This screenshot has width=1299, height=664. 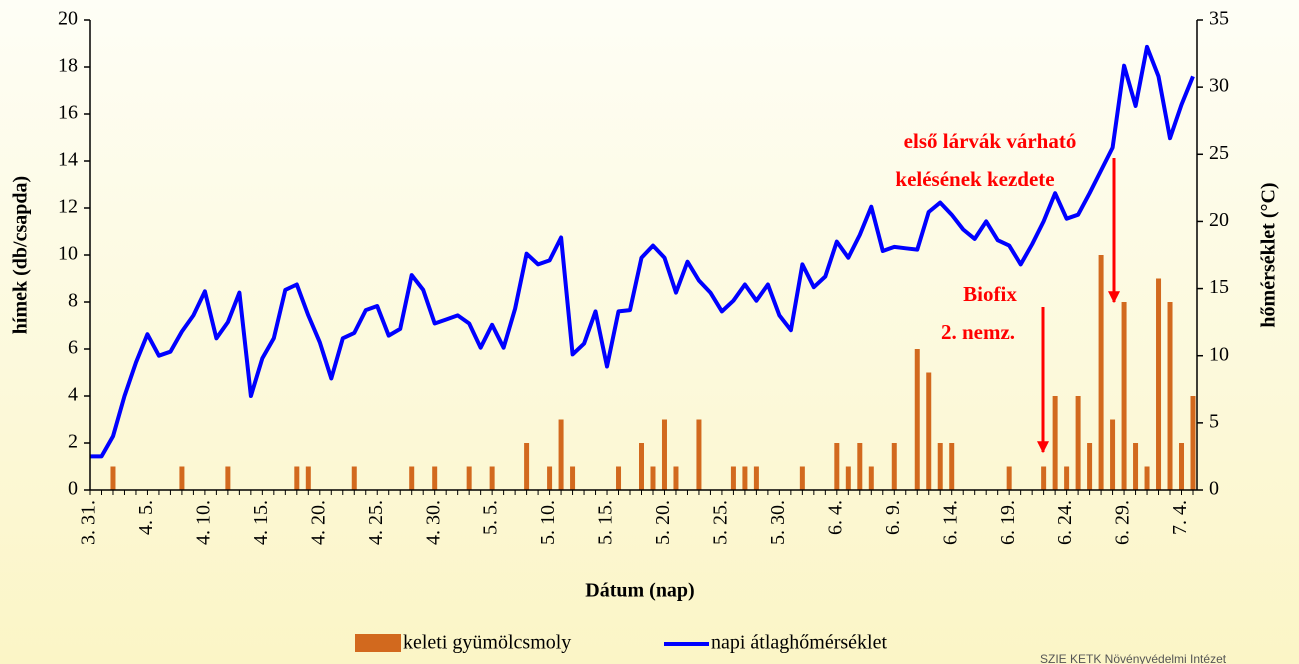 What do you see at coordinates (68, 254) in the screenshot?
I see `y-tick-label: 10` at bounding box center [68, 254].